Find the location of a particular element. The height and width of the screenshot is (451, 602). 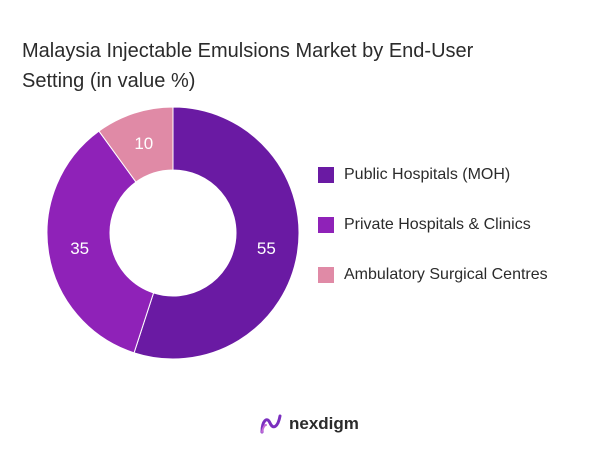

legend-item-private-hospitals: Private Hospitals & Clinics is located at coordinates (433, 225).